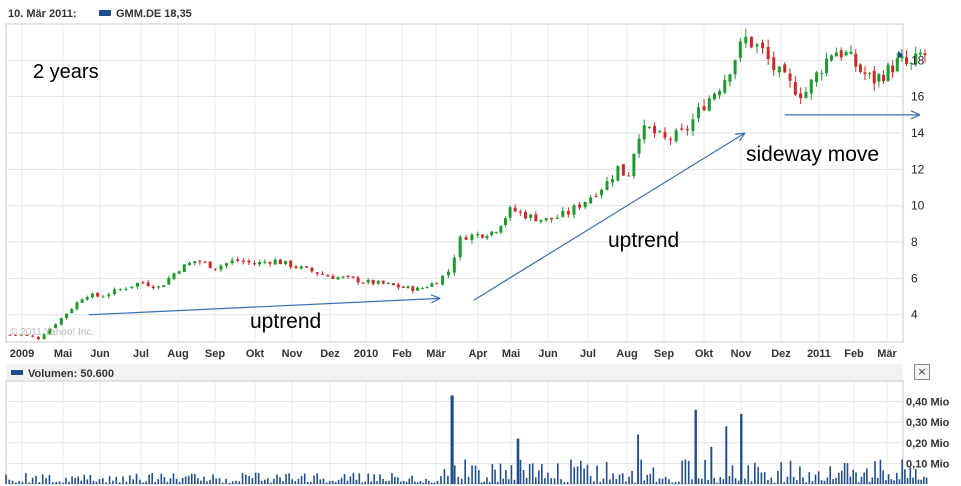 The image size is (961, 486). What do you see at coordinates (922, 372) in the screenshot?
I see `close-icon: ×` at bounding box center [922, 372].